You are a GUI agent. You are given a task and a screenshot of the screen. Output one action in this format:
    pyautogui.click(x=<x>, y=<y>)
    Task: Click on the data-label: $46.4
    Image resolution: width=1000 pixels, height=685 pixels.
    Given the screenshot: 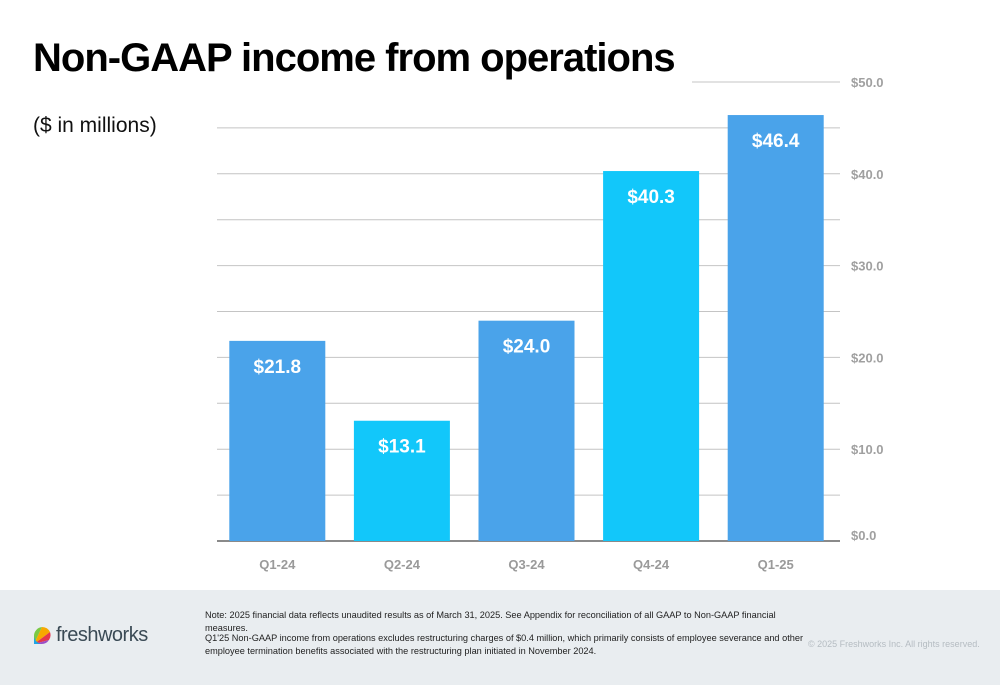 What is the action you would take?
    pyautogui.click(x=776, y=141)
    